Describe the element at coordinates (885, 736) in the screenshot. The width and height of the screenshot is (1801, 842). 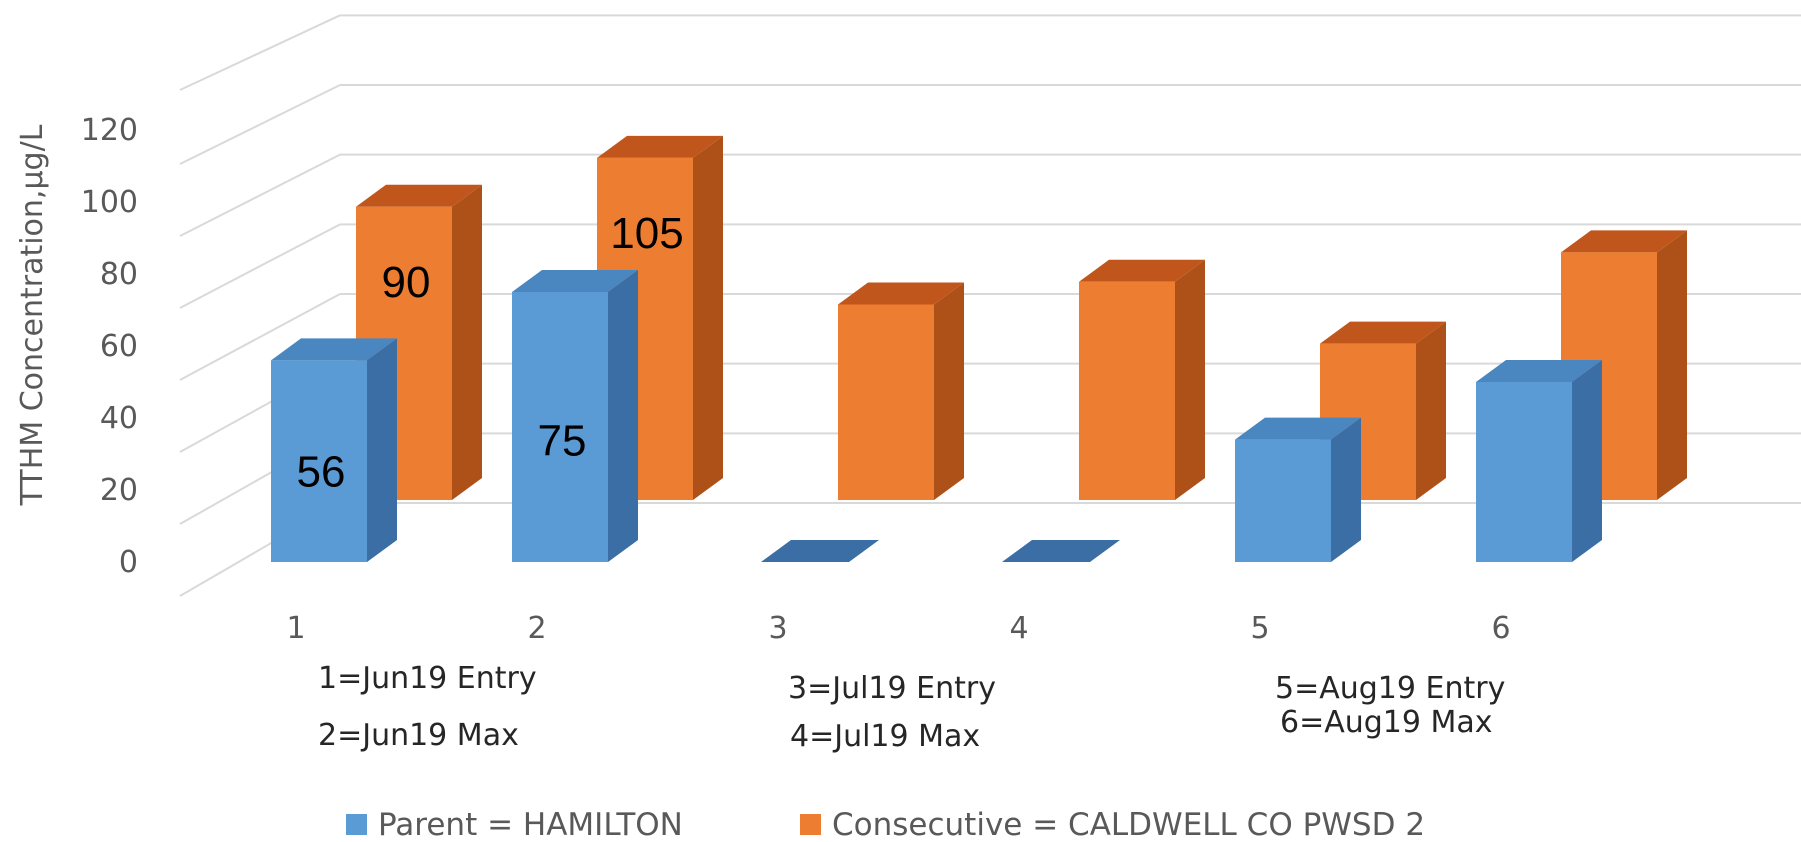
I see `note-4: 4=Jul19 Max` at that location.